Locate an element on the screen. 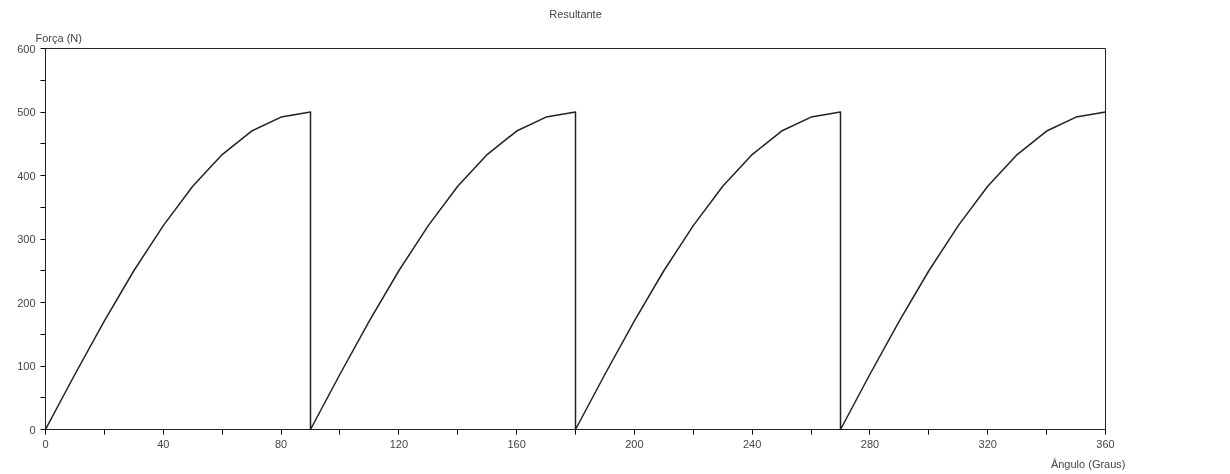 This screenshot has width=1230, height=474. y-tick-label: 300 is located at coordinates (26, 239).